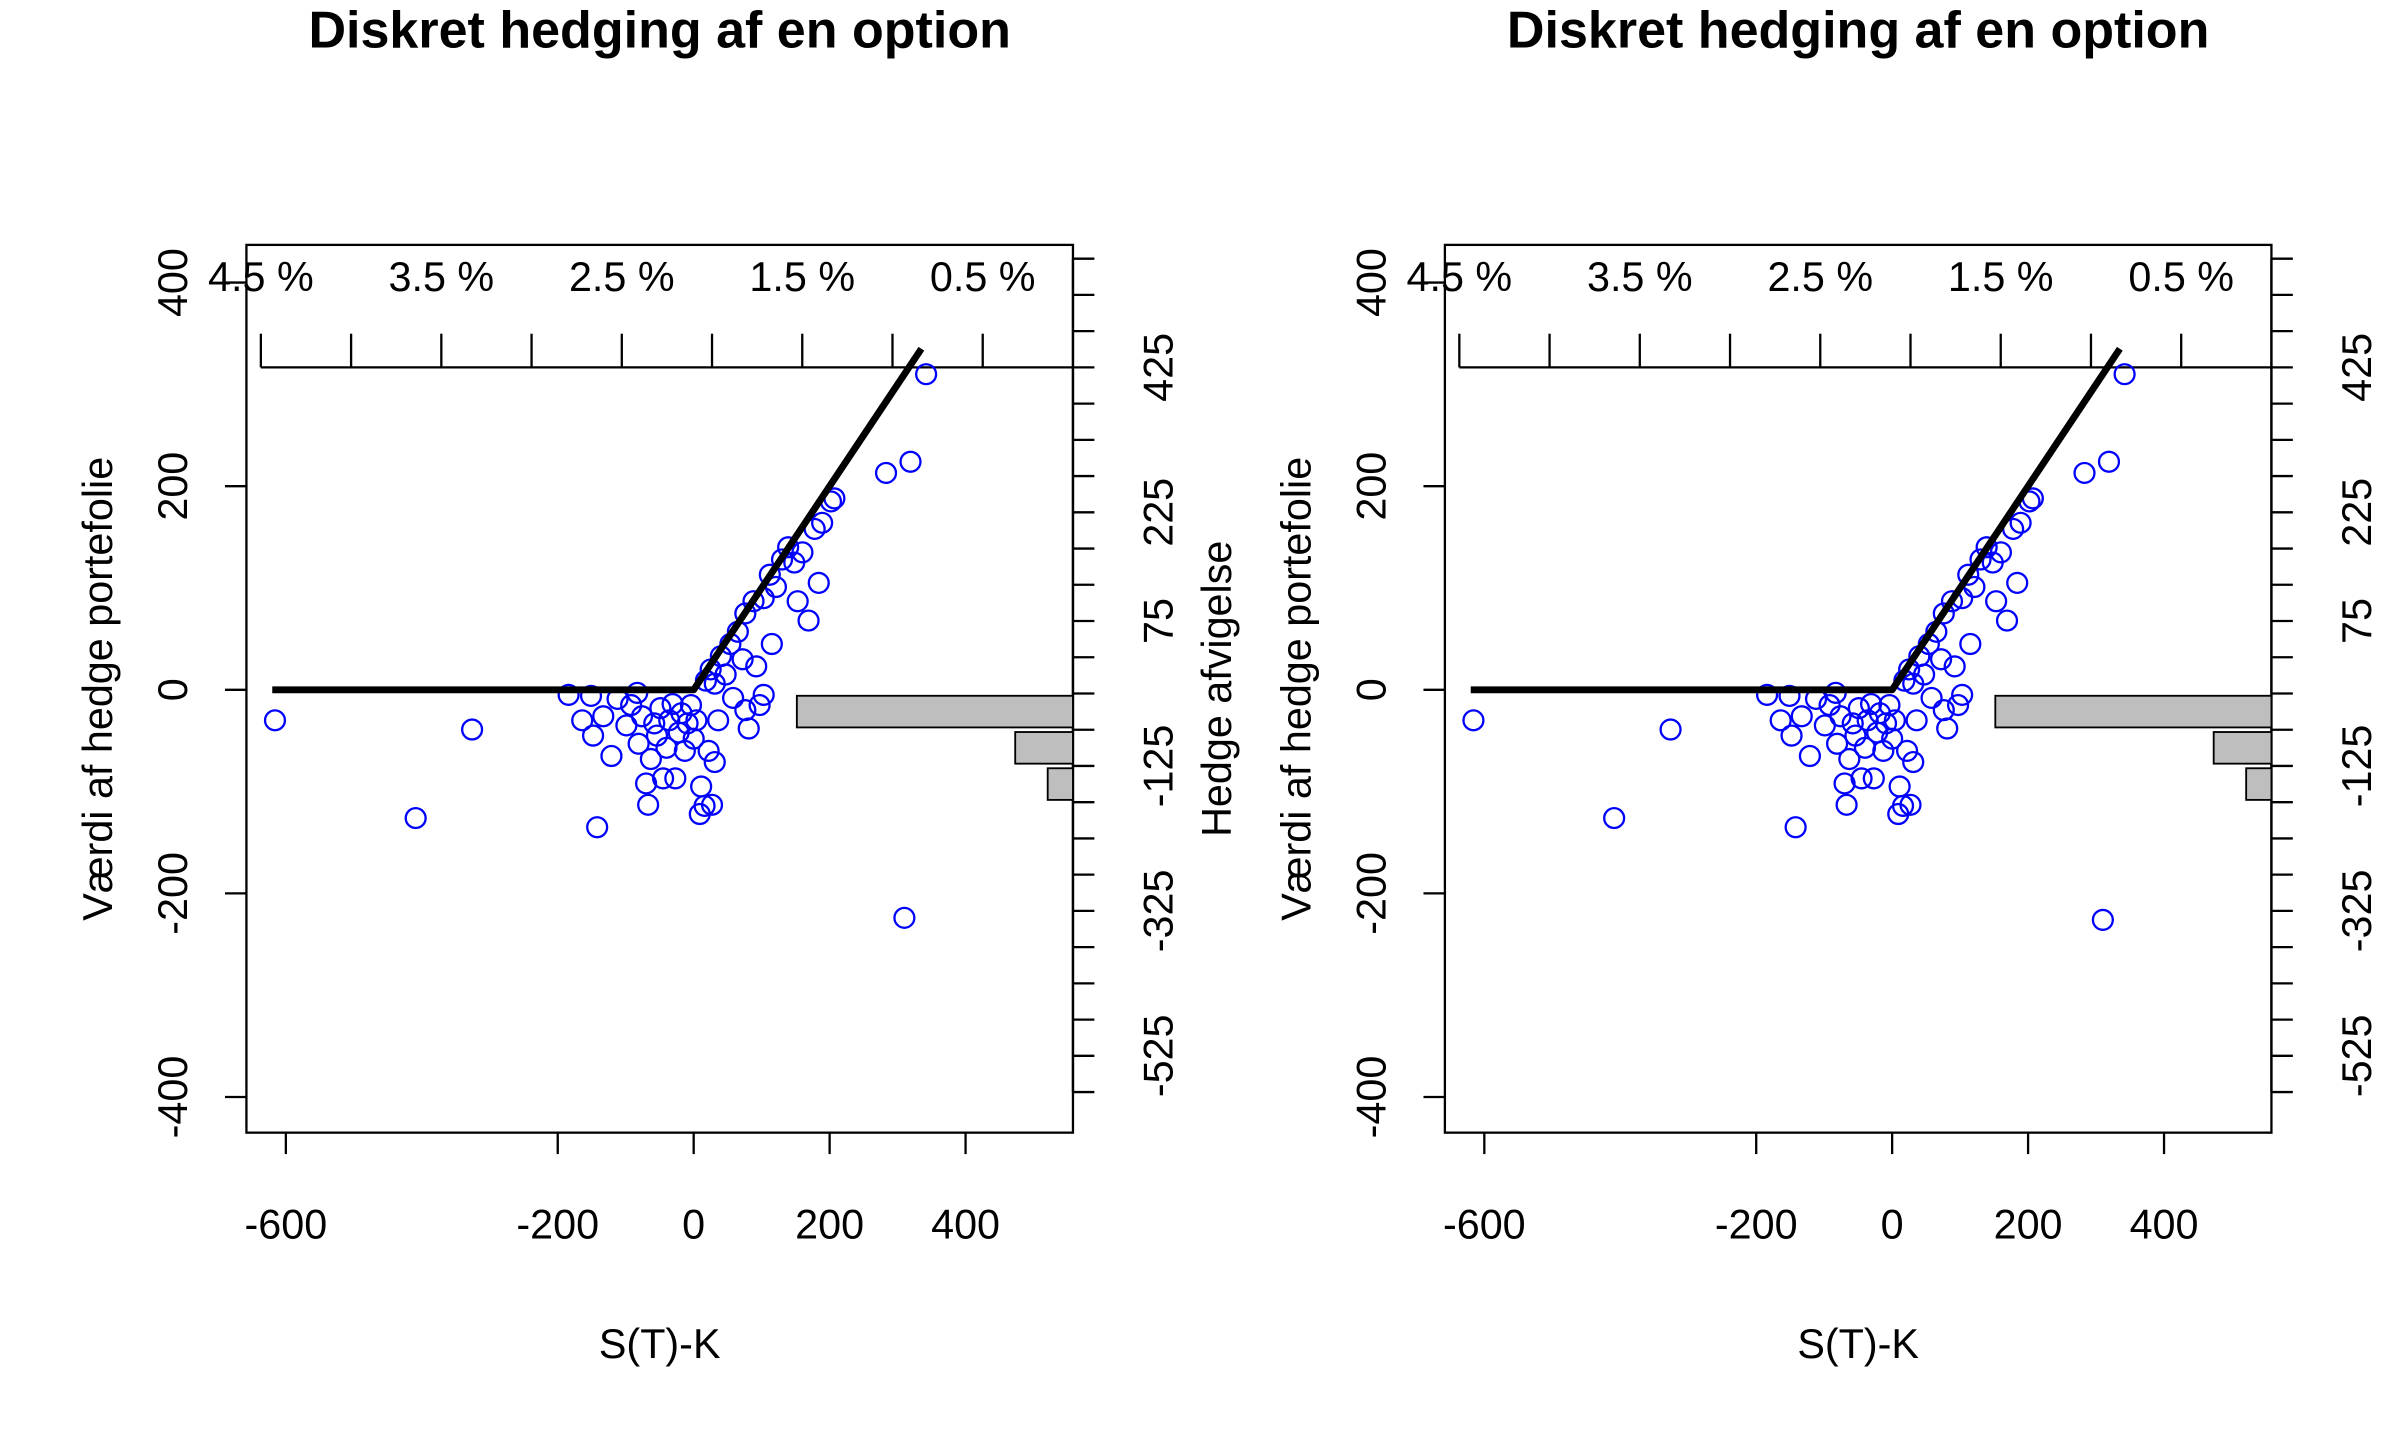  What do you see at coordinates (173, 282) in the screenshot?
I see `y-tick-label: 400` at bounding box center [173, 282].